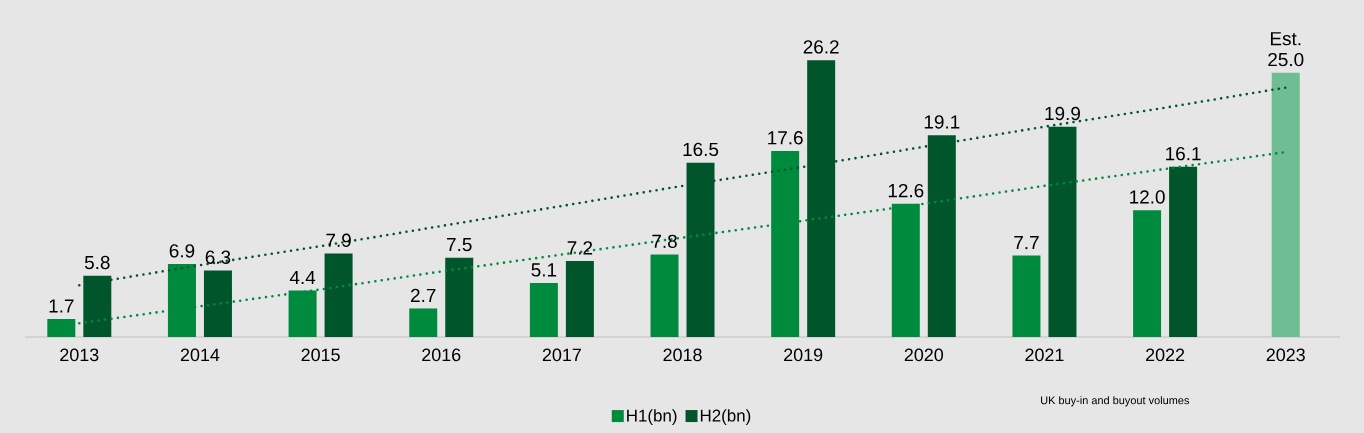 Image resolution: width=1364 pixels, height=433 pixels. Describe the element at coordinates (682, 355) in the screenshot. I see `x-tick-label: 2018` at that location.